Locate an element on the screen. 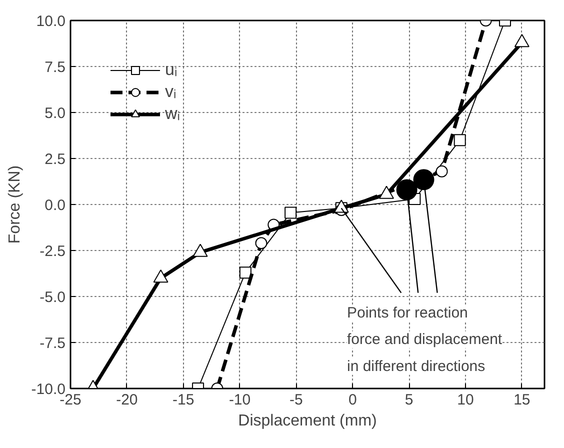 The image size is (564, 448). x-tick-label: 15 is located at coordinates (522, 400).